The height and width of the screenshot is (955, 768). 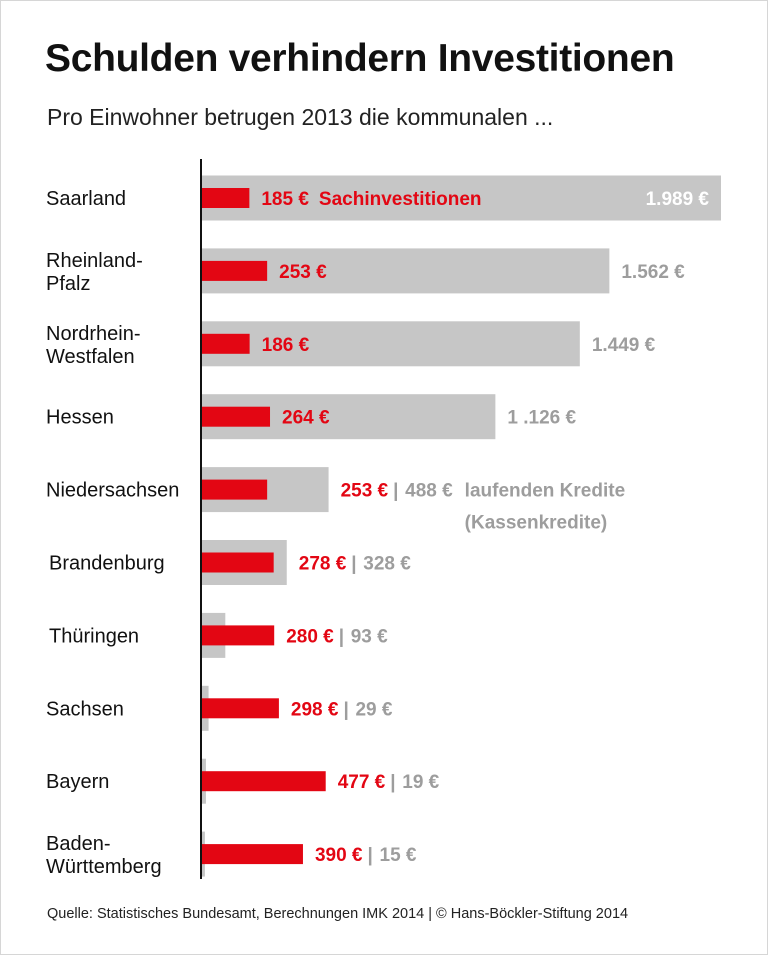 I want to click on gray-value-label: 328 €, so click(x=387, y=564).